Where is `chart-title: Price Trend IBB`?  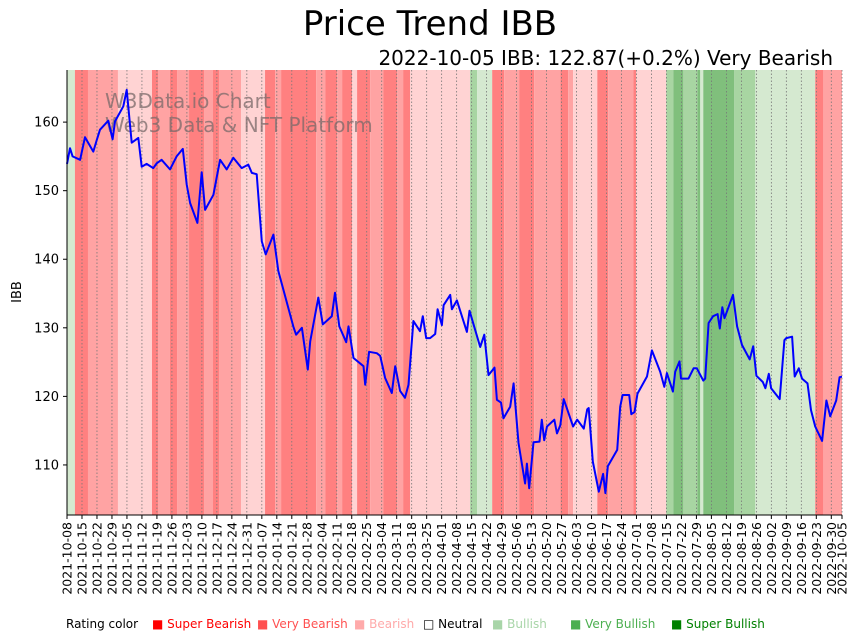
chart-title: Price Trend IBB is located at coordinates (430, 24).